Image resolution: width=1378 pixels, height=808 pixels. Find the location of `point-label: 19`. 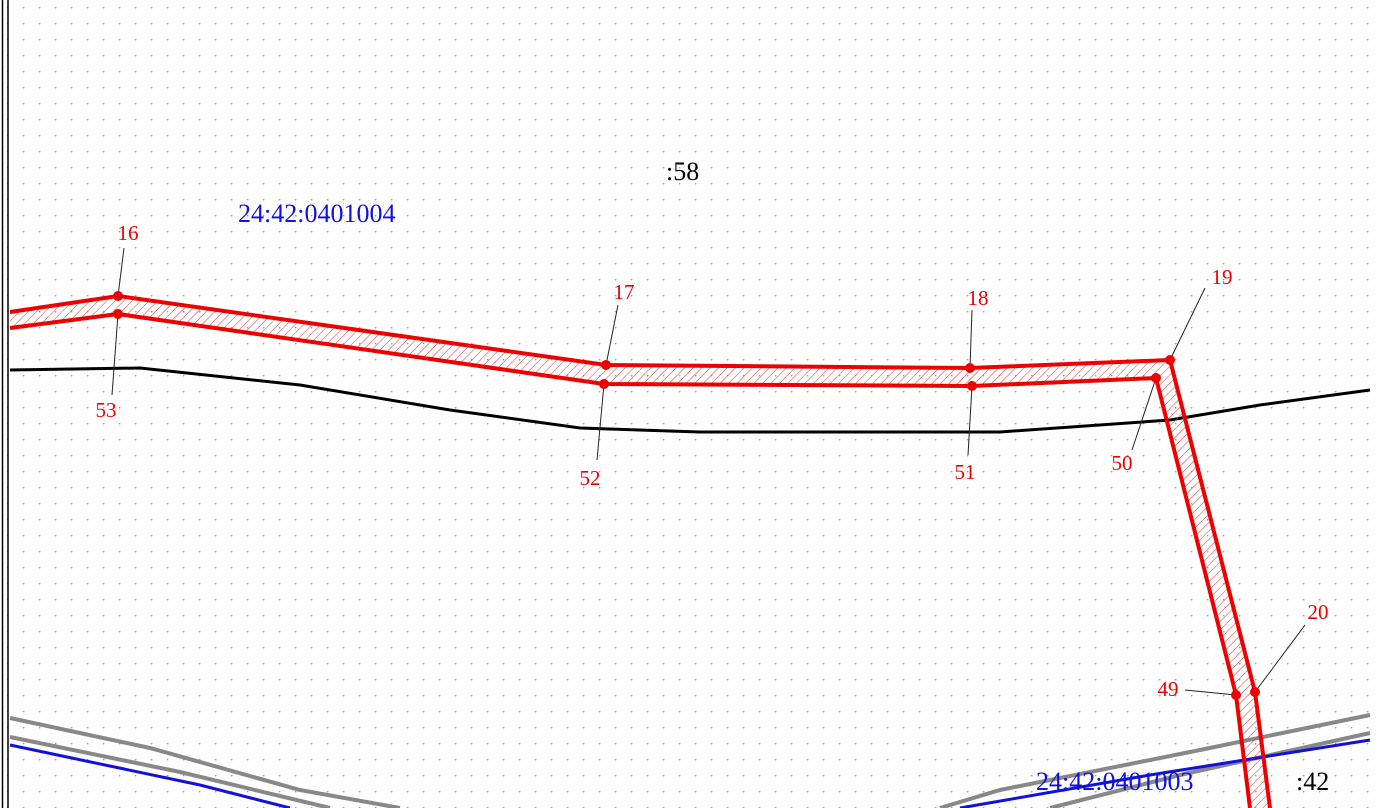

point-label: 19 is located at coordinates (1222, 277).